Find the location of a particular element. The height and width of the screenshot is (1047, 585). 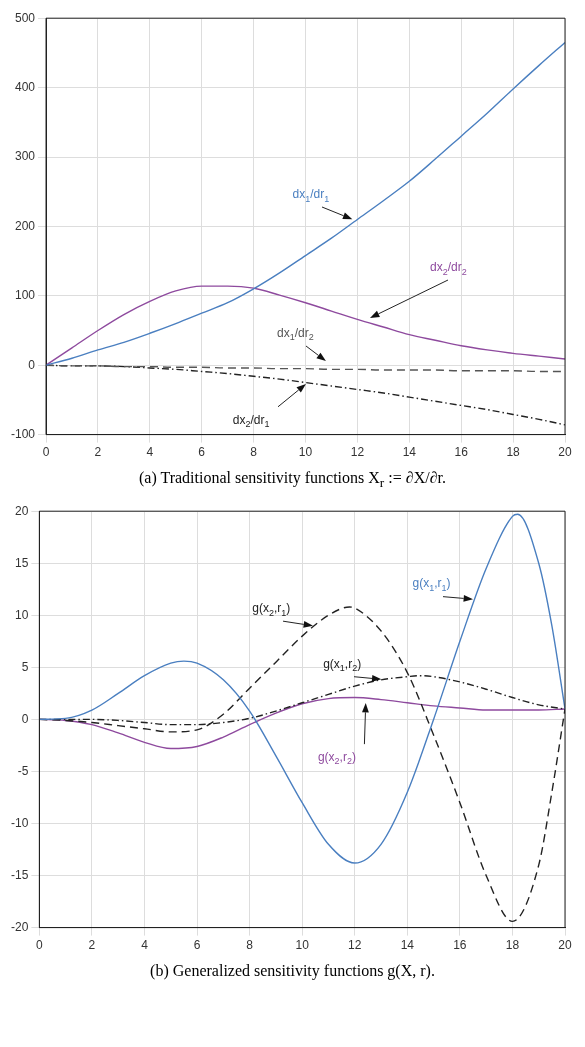

y-tick-label: 200 is located at coordinates (25, 225).